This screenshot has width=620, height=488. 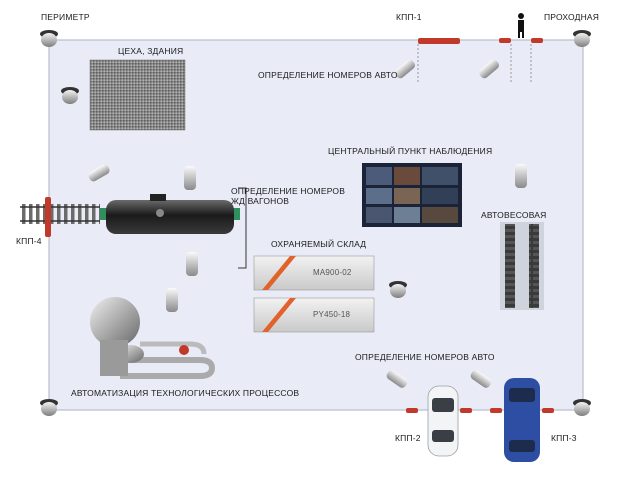 What do you see at coordinates (522, 420) in the screenshot?
I see `blue-car` at bounding box center [522, 420].